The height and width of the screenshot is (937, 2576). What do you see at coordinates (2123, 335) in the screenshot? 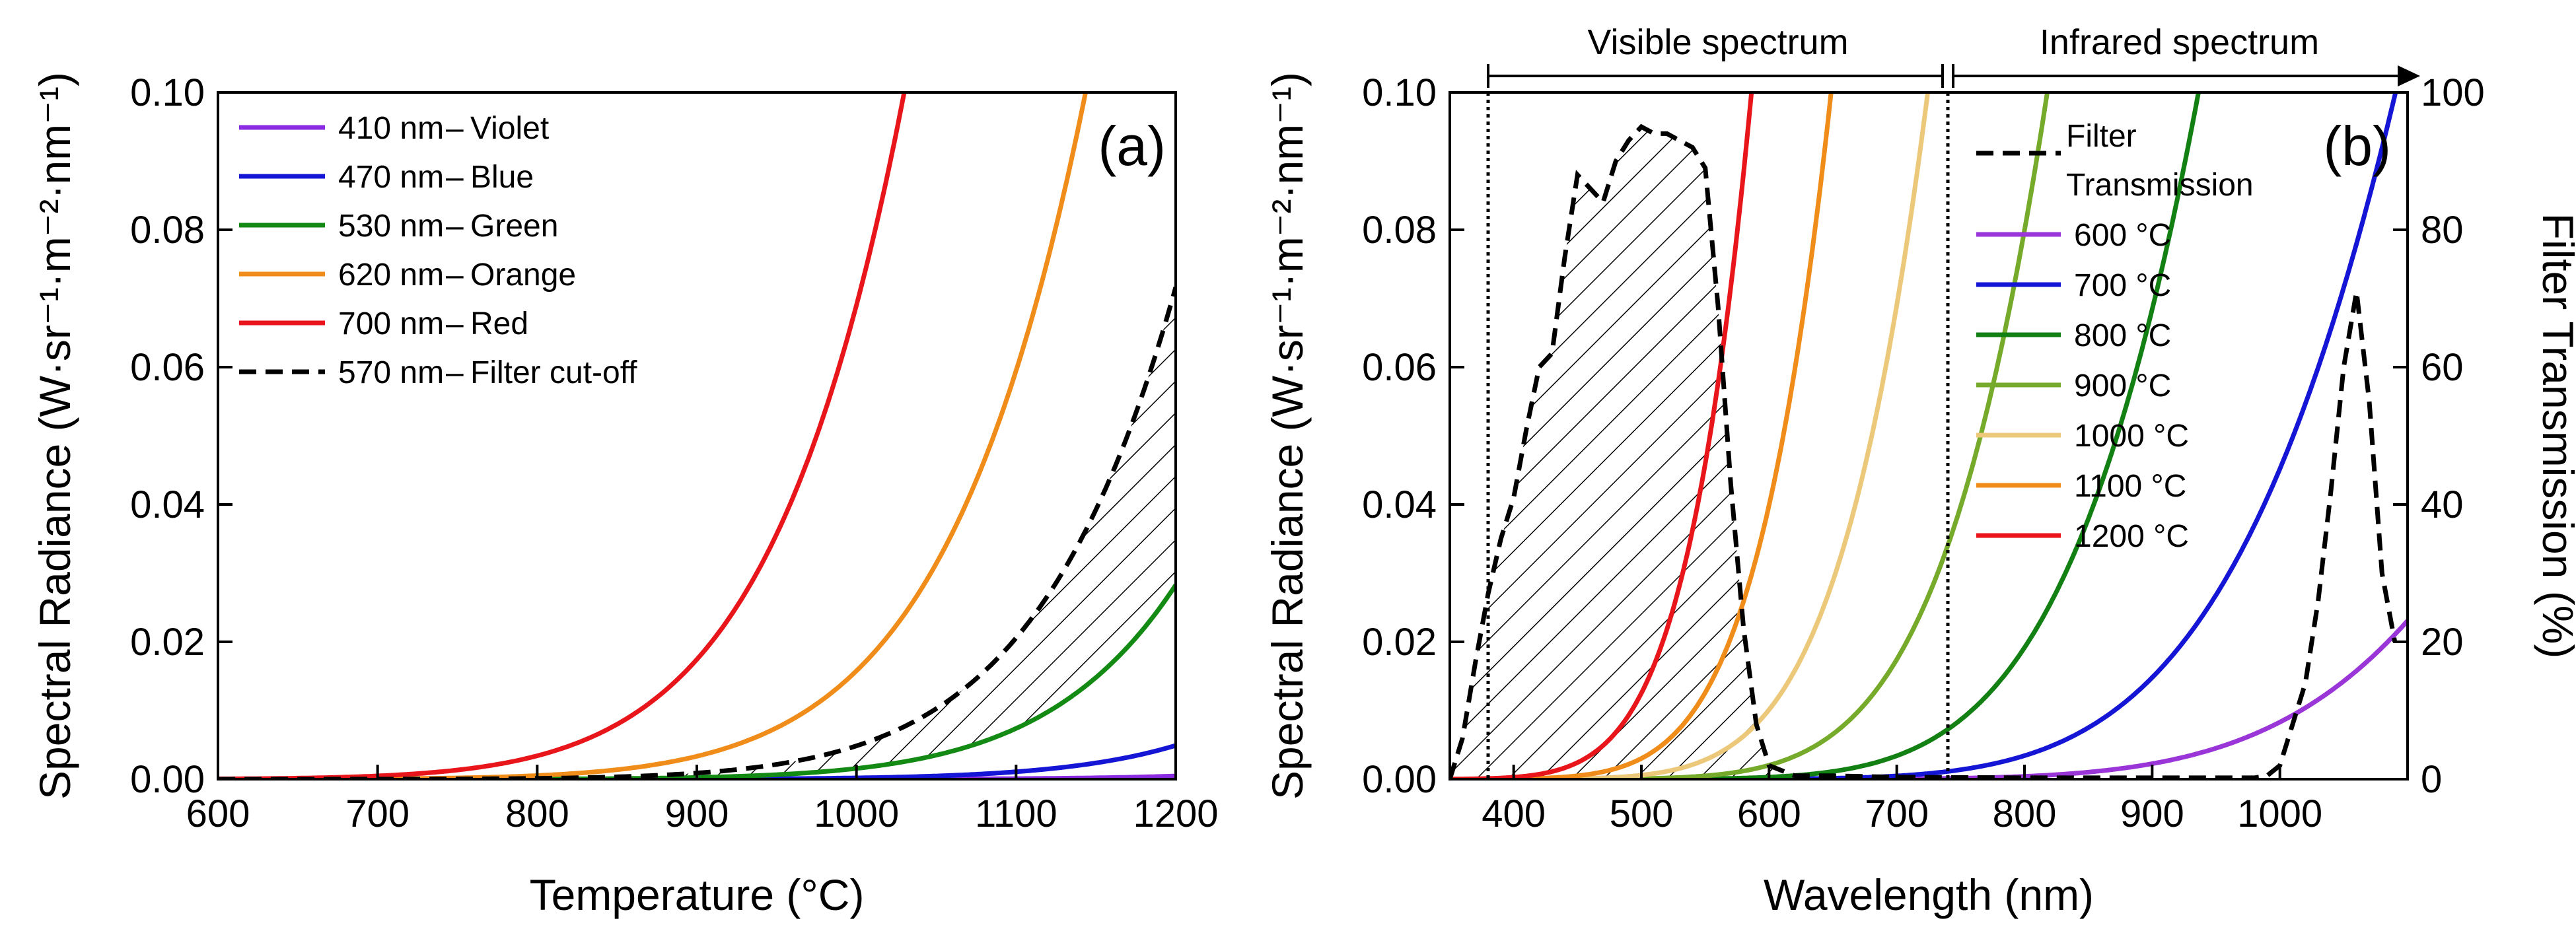
I see `legend-label-800c: 800 °C` at bounding box center [2123, 335].